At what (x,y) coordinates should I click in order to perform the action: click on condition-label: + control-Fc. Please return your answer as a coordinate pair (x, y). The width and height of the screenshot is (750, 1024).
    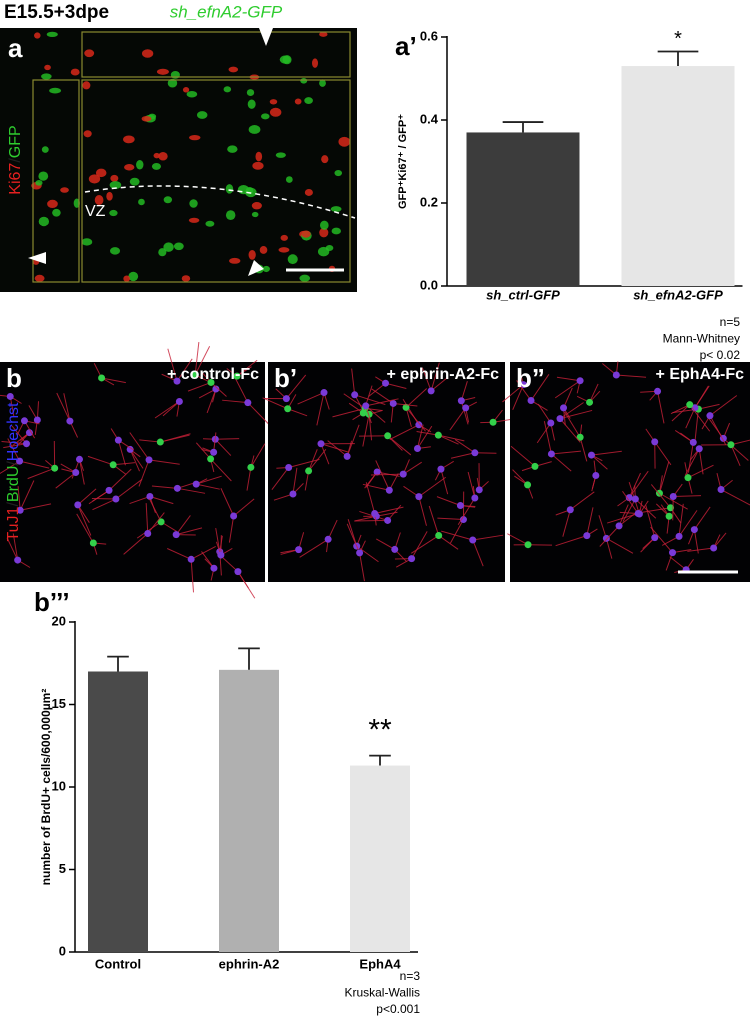
    Looking at the image, I should click on (213, 374).